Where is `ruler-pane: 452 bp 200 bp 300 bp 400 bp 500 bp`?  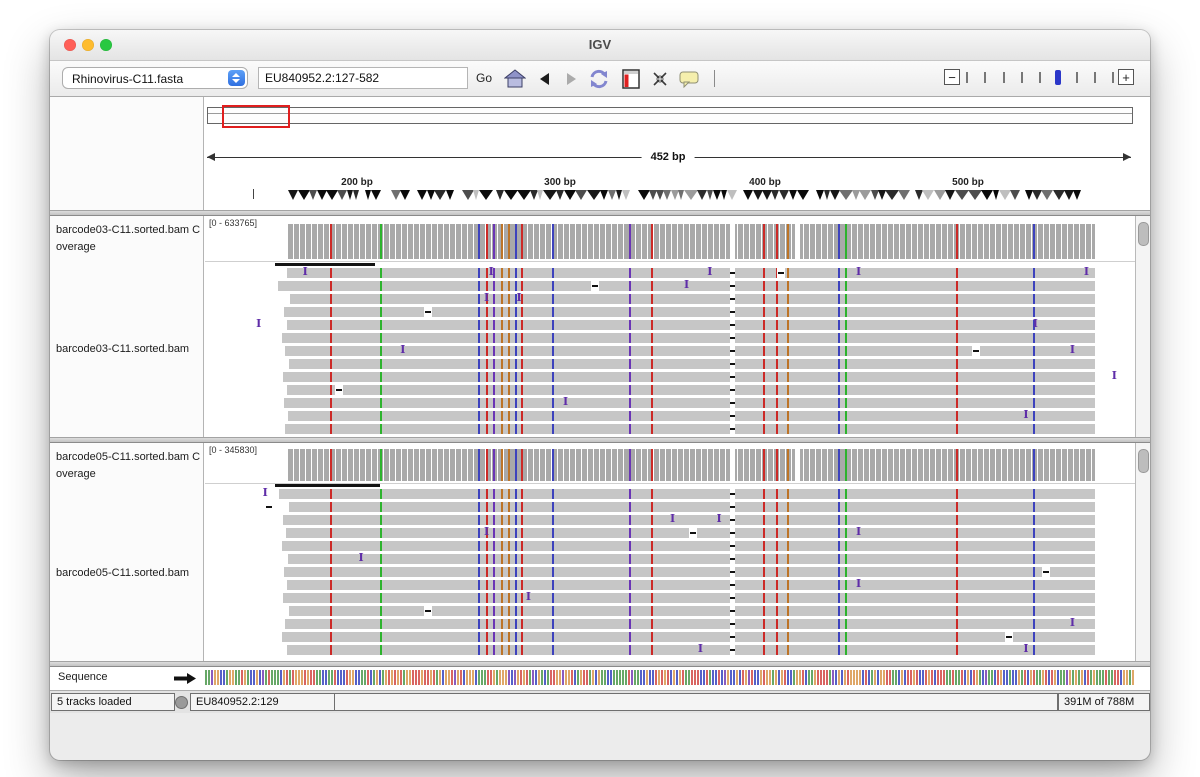 ruler-pane: 452 bp 200 bp 300 bp 400 bp 500 bp is located at coordinates (670, 154).